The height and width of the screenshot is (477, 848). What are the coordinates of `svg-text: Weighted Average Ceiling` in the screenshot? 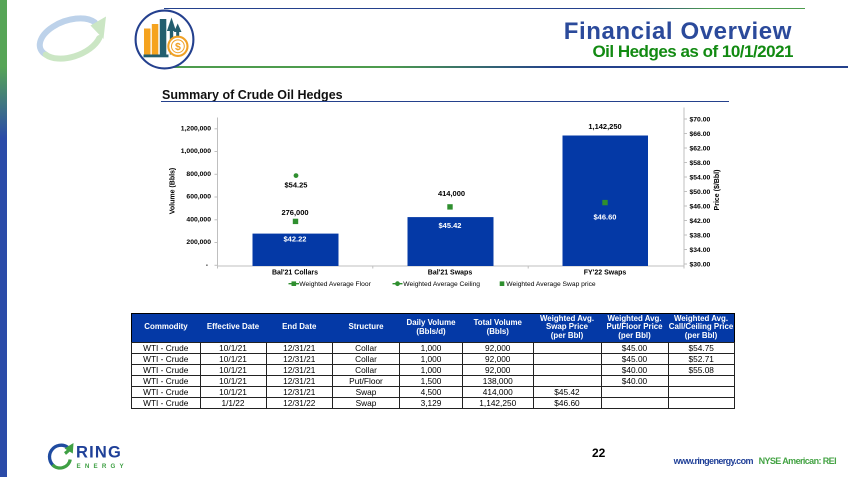 It's located at (441, 284).